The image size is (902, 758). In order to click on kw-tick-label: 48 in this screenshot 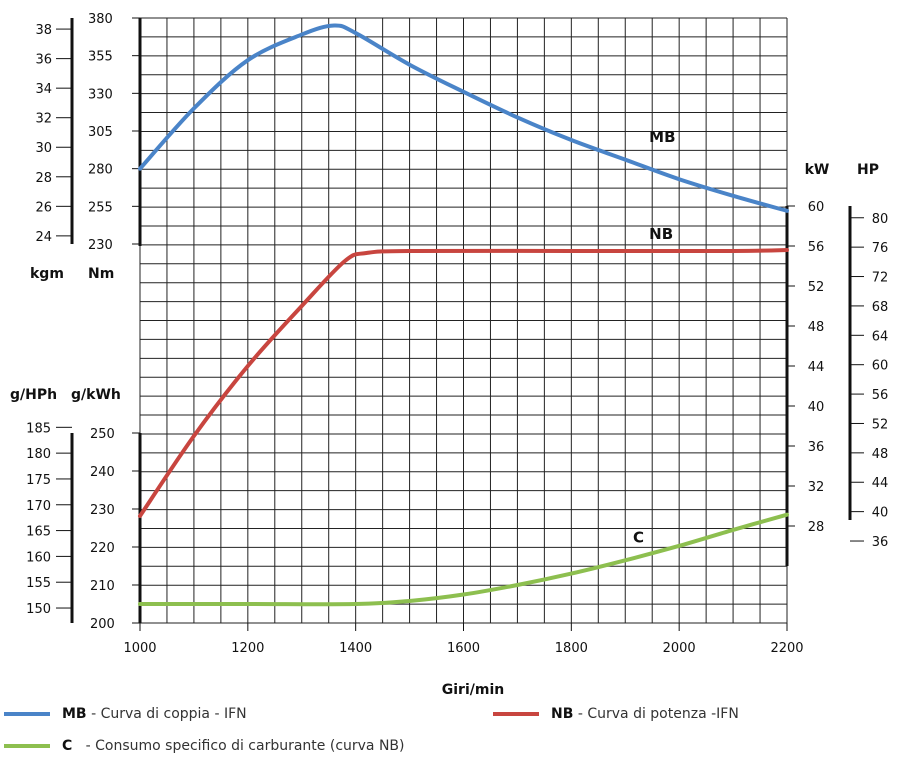, I will do `click(816, 327)`.